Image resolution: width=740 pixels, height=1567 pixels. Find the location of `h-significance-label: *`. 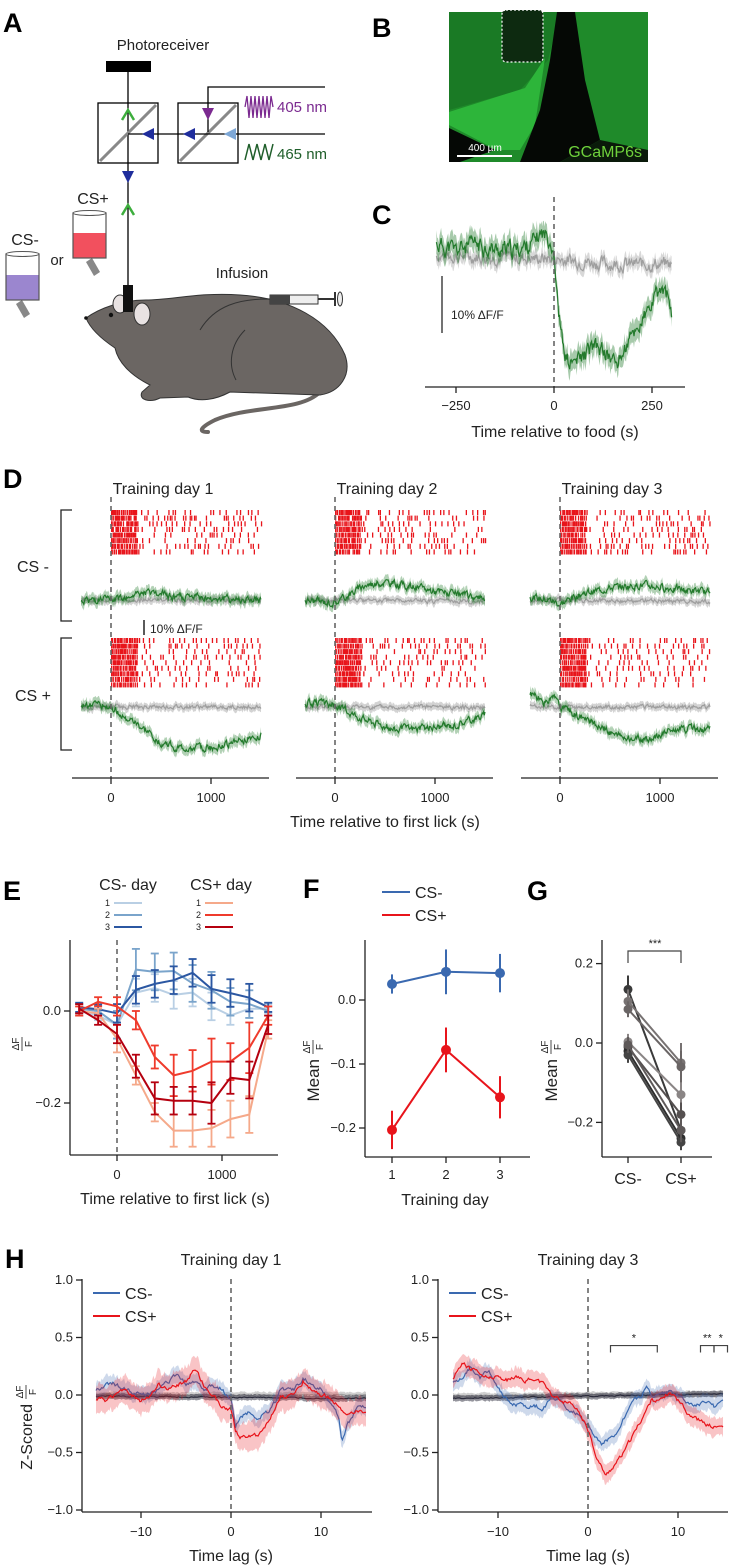

h-significance-label: * is located at coordinates (721, 1339).